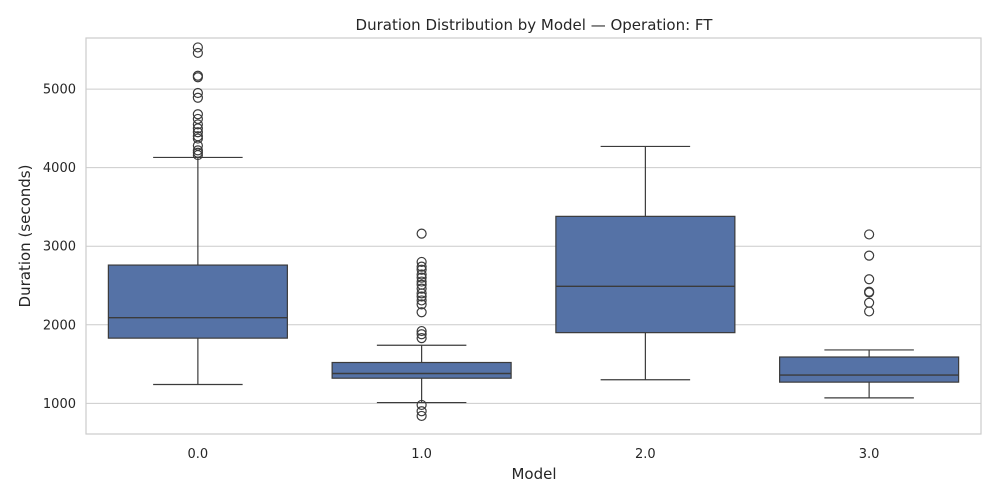  I want to click on y-tick-label: 2000, so click(59, 325).